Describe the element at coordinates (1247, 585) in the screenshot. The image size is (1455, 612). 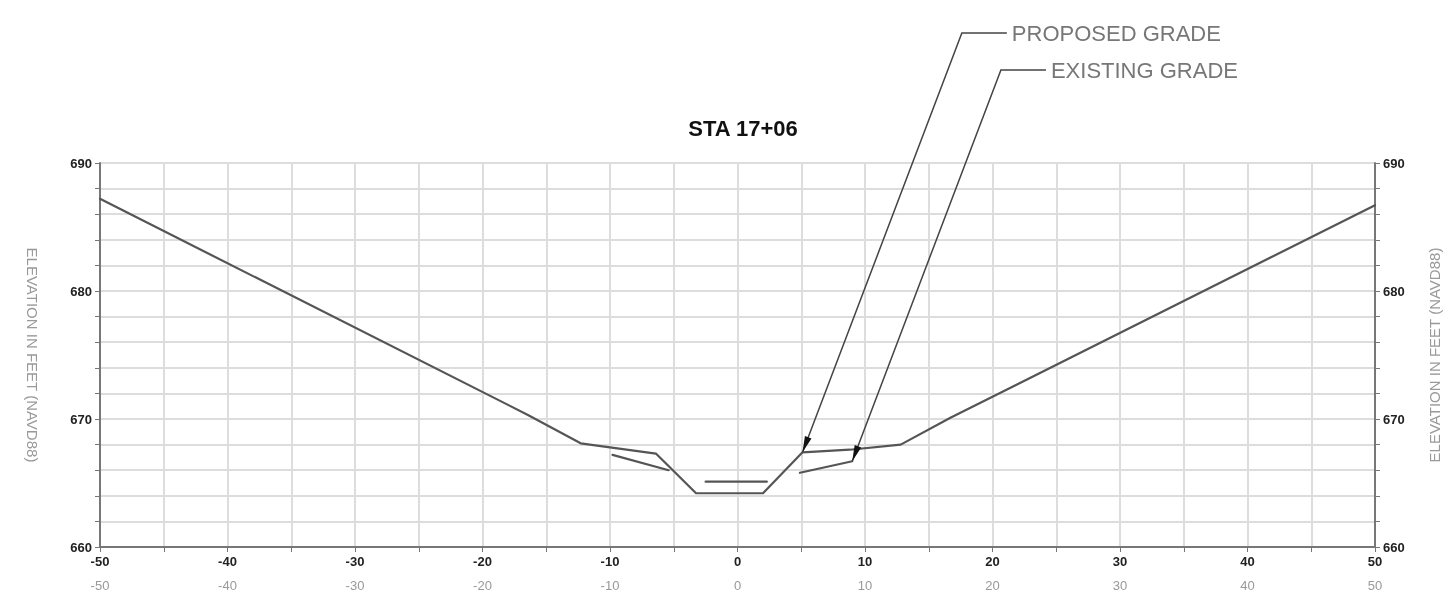
I see `x2-tick-label: 40` at that location.